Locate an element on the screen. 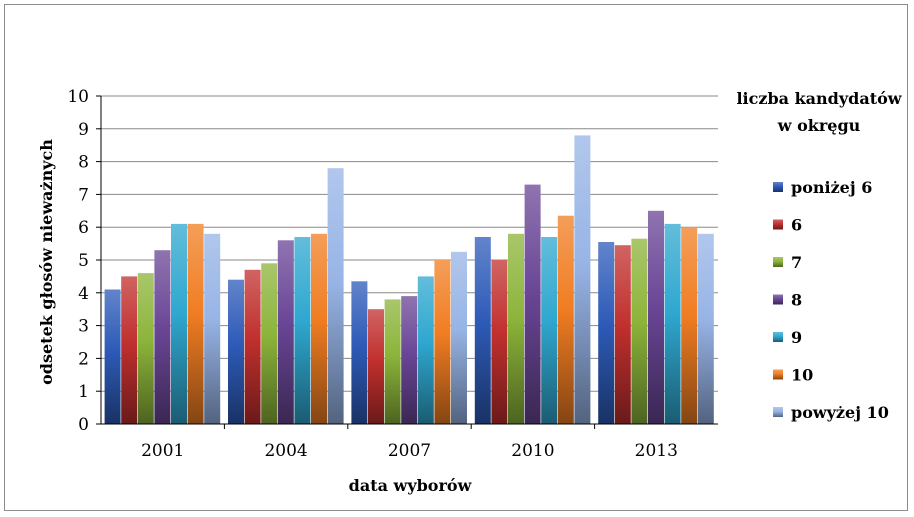 The width and height of the screenshot is (914, 517). x-tick-label: 2013 is located at coordinates (656, 451).